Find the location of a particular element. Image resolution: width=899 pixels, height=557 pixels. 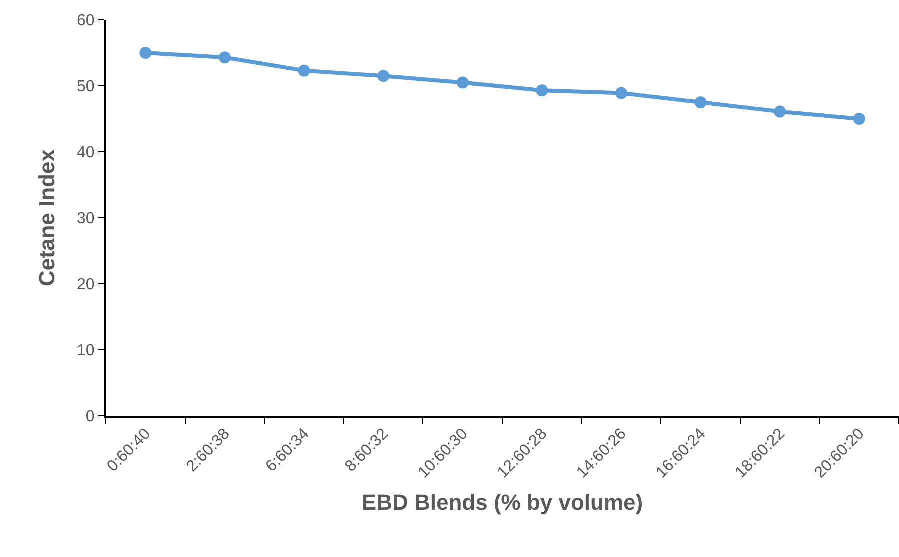

y-tick-label: 40 is located at coordinates (86, 153).